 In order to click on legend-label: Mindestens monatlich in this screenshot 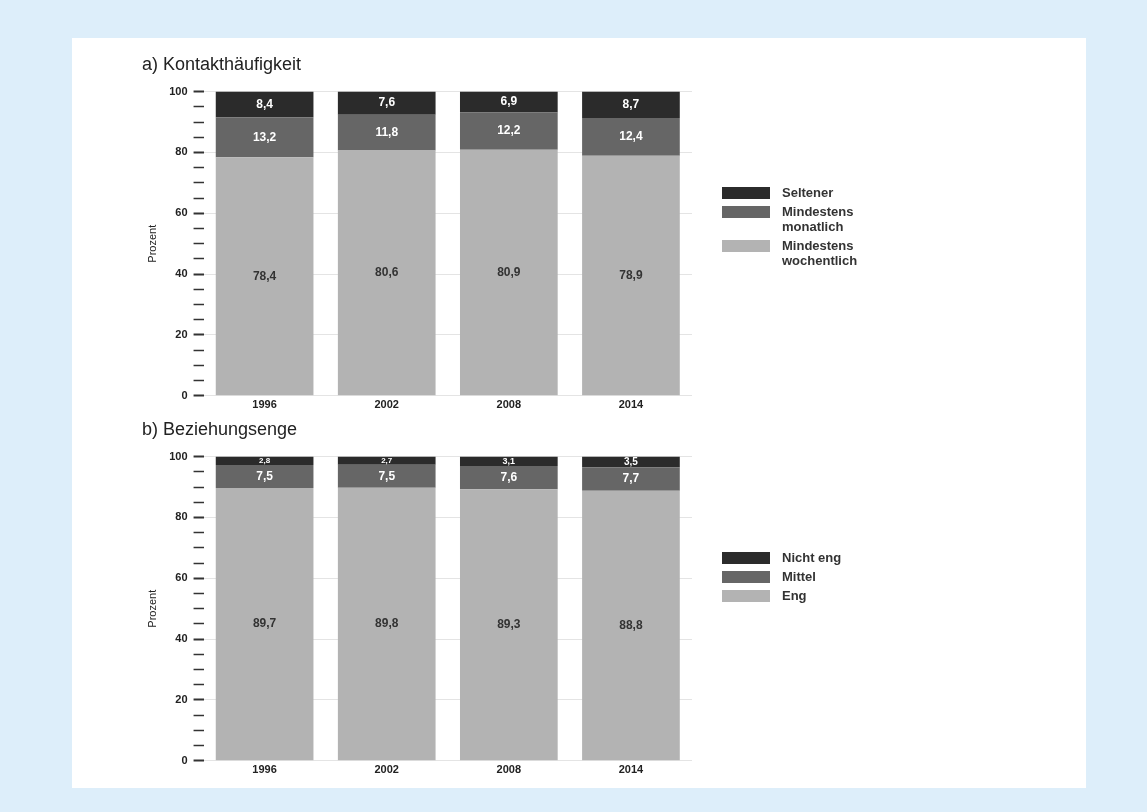, I will do `click(818, 219)`.